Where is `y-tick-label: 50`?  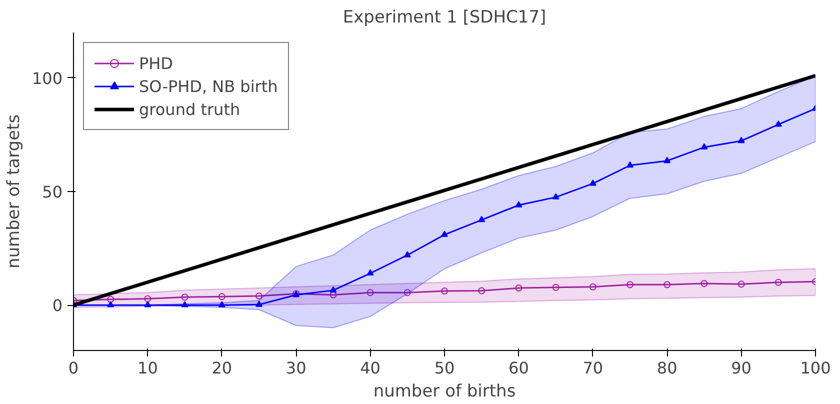 y-tick-label: 50 is located at coordinates (52, 192).